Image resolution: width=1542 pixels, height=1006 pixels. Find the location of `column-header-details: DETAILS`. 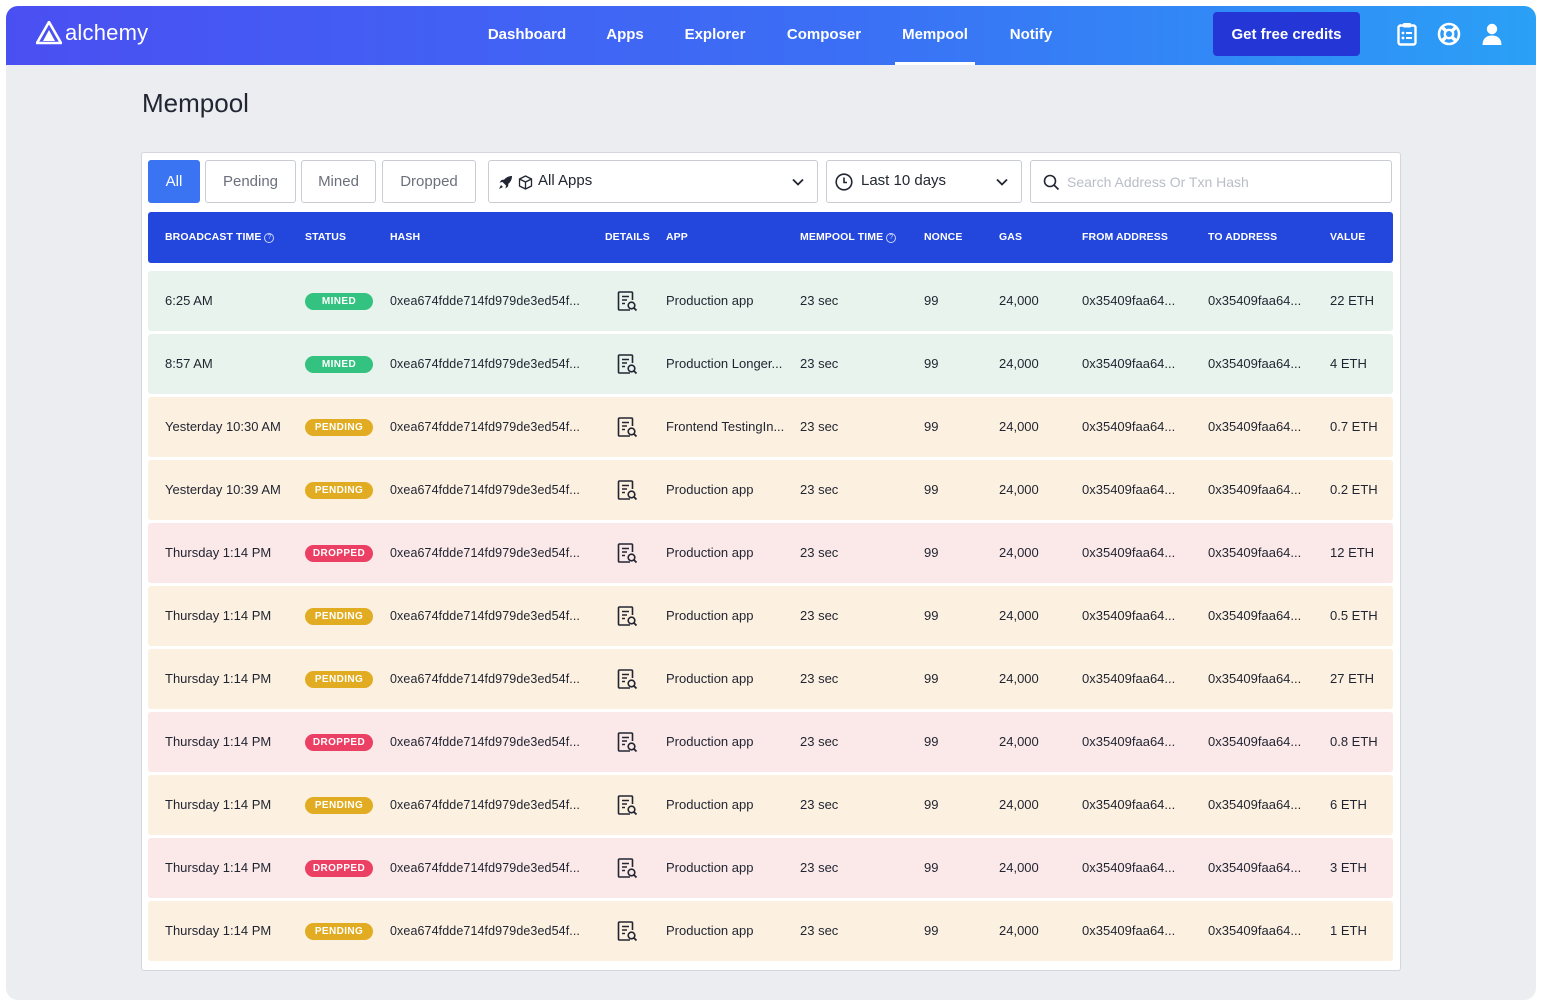

column-header-details: DETAILS is located at coordinates (627, 237).